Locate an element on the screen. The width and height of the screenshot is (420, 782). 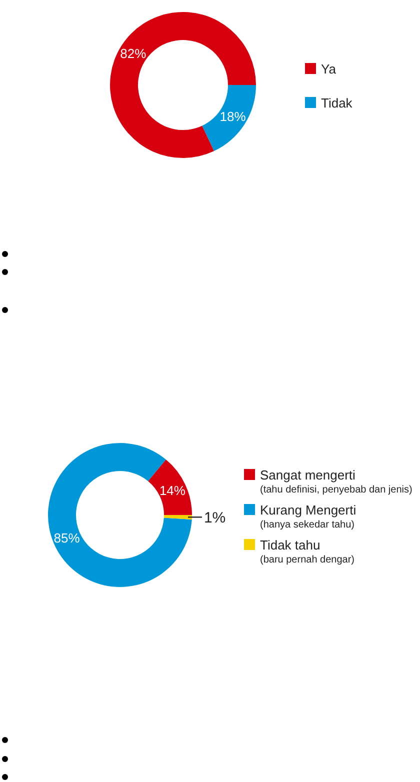
data-label: 14% is located at coordinates (172, 490).